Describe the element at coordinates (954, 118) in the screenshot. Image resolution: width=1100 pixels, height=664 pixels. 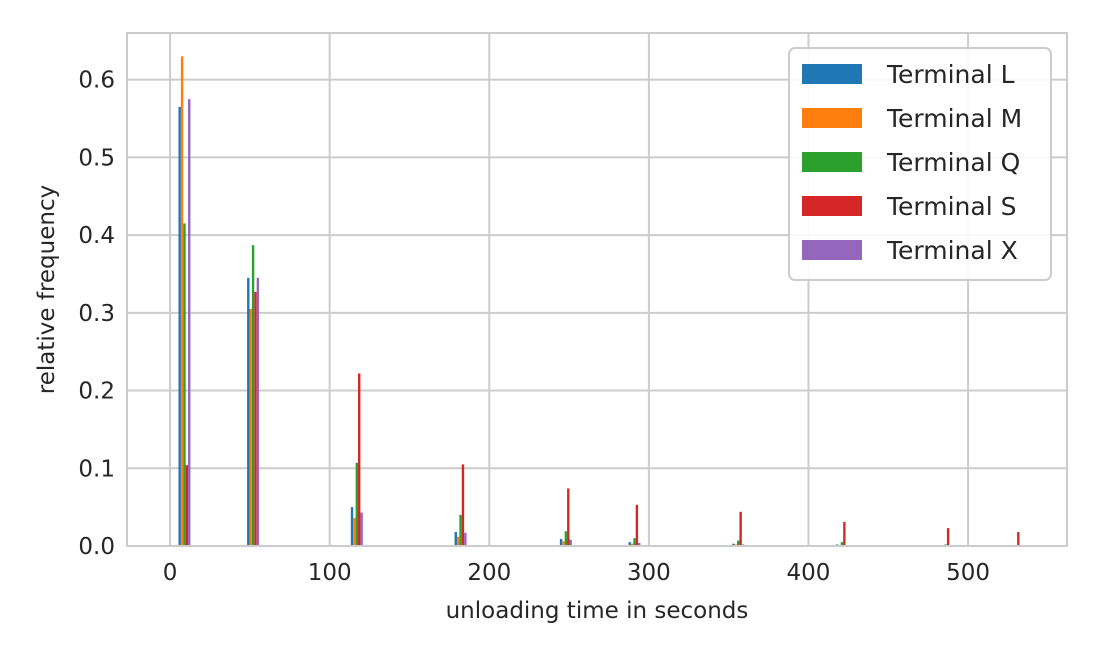
I see `legend-label: Terminal M` at that location.